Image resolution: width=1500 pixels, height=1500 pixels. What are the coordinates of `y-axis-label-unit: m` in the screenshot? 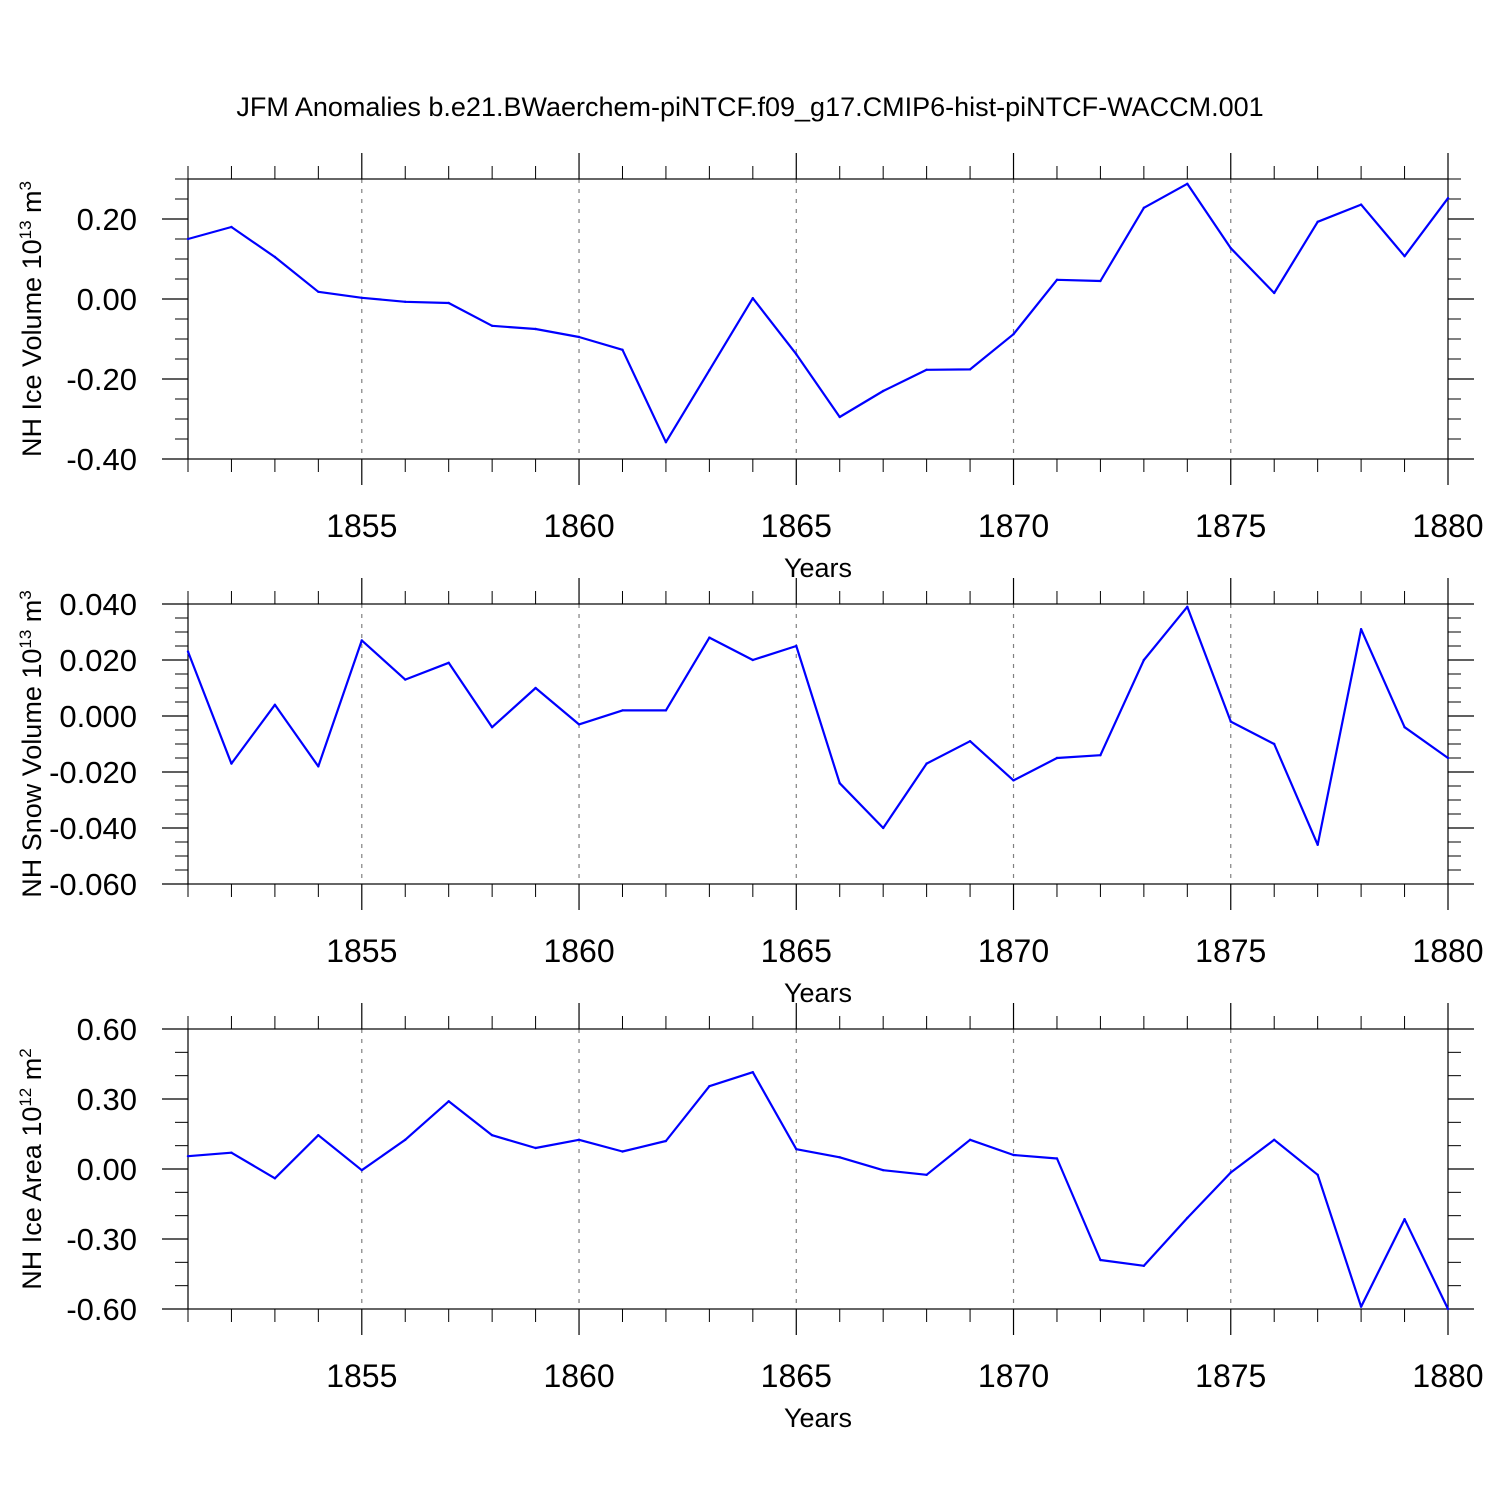 It's located at (32, 615).